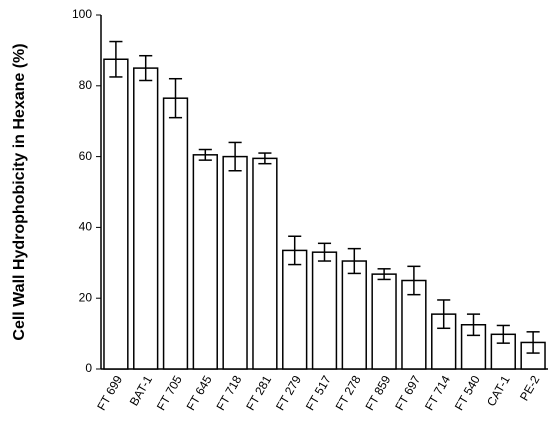  What do you see at coordinates (86, 297) in the screenshot?
I see `y-tick-label: 20` at bounding box center [86, 297].